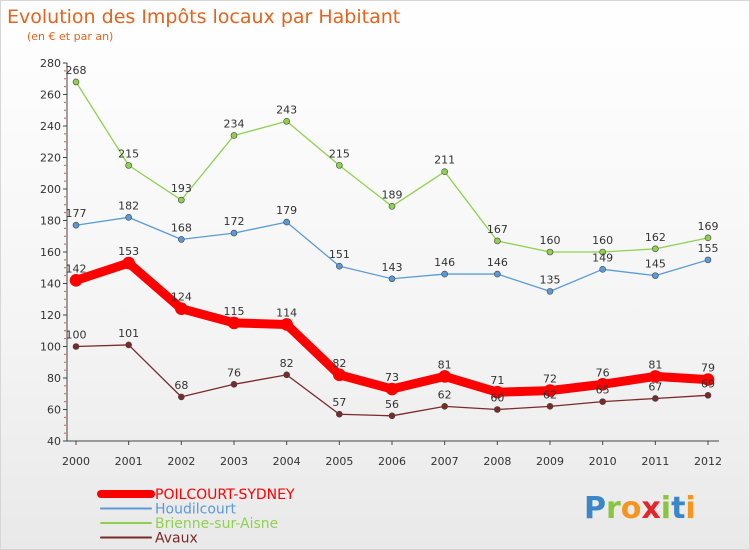  Describe the element at coordinates (339, 153) in the screenshot. I see `data-label: 215` at that location.